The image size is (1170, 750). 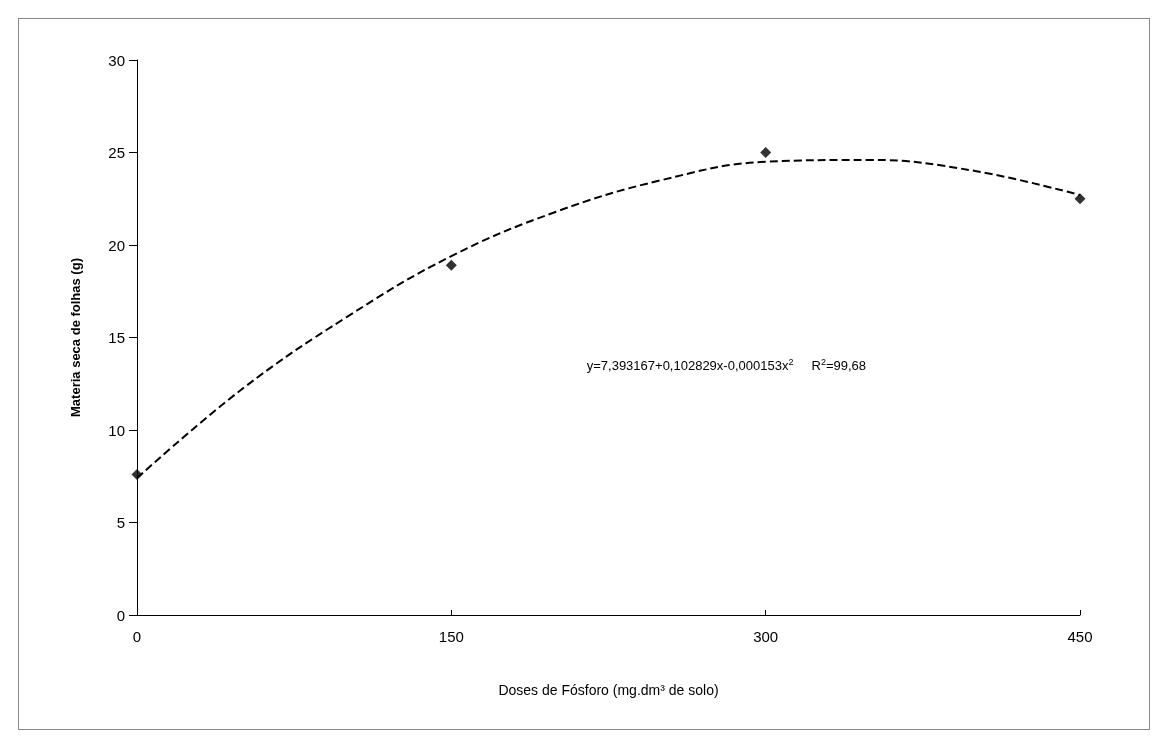 I want to click on x-tick-label: 150, so click(x=451, y=636).